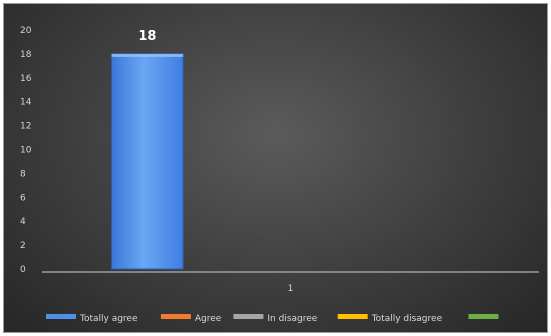 This screenshot has width=551, height=336. Describe the element at coordinates (108, 319) in the screenshot. I see `legend-label: Totally agree` at that location.